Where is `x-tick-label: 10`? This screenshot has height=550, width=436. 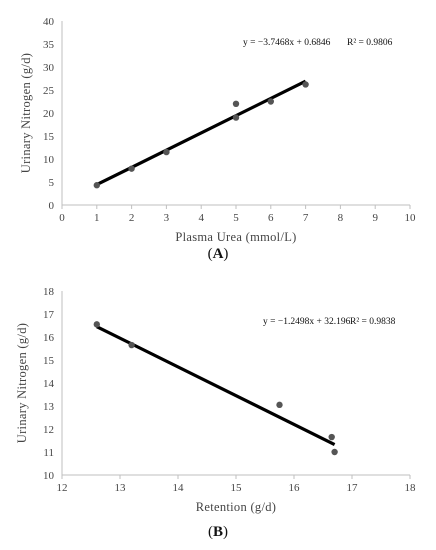 x-tick-label: 10 is located at coordinates (411, 218).